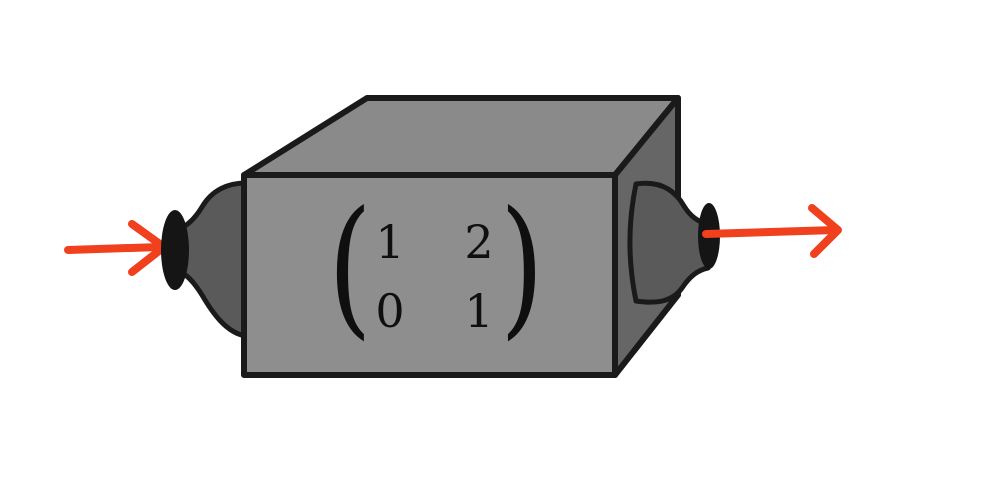  I want to click on matrix-entry-r2c2: 1, so click(478, 311).